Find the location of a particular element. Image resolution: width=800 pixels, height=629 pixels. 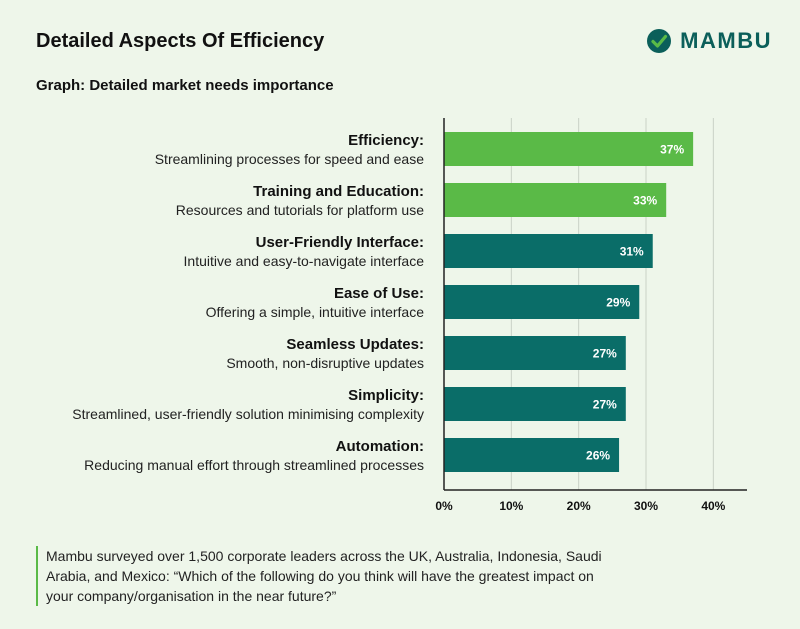

category-label: Seamless Updates: is located at coordinates (355, 344).